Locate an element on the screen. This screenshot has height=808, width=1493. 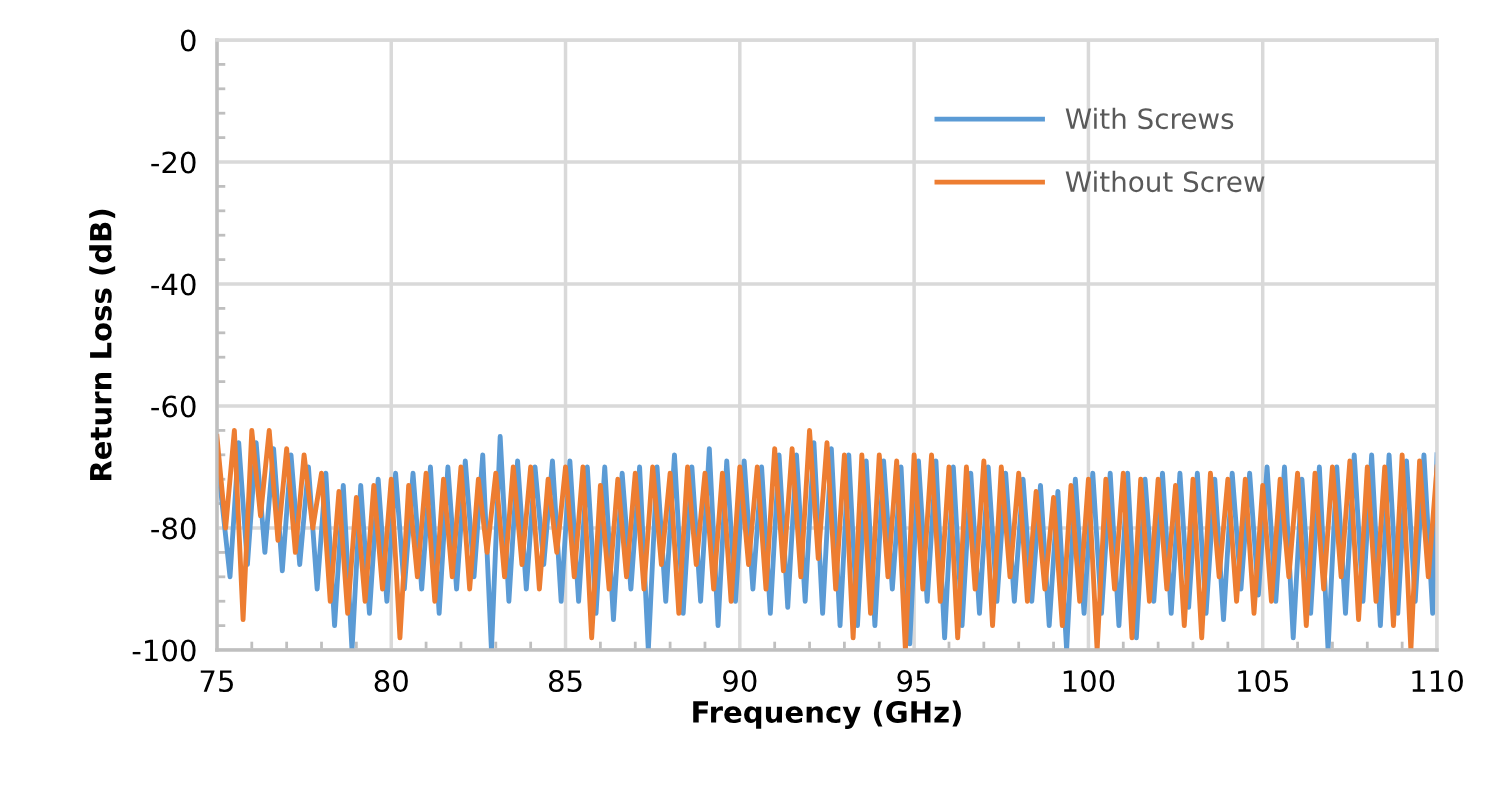
x-tick-label: 95 is located at coordinates (914, 681).